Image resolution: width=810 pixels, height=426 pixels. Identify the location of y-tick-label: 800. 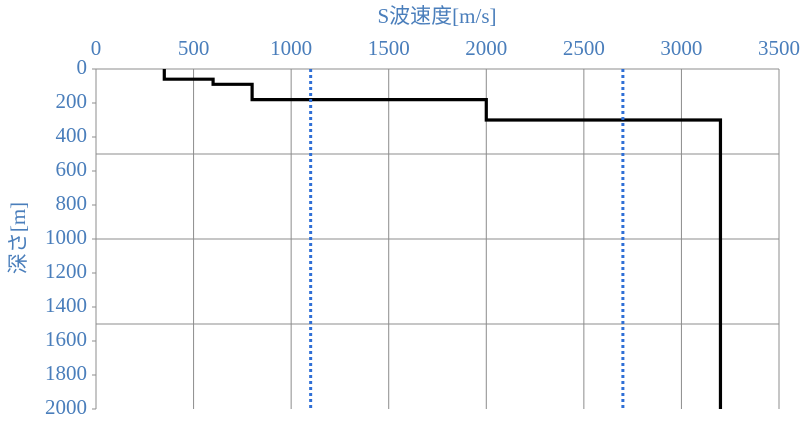
(72, 203).